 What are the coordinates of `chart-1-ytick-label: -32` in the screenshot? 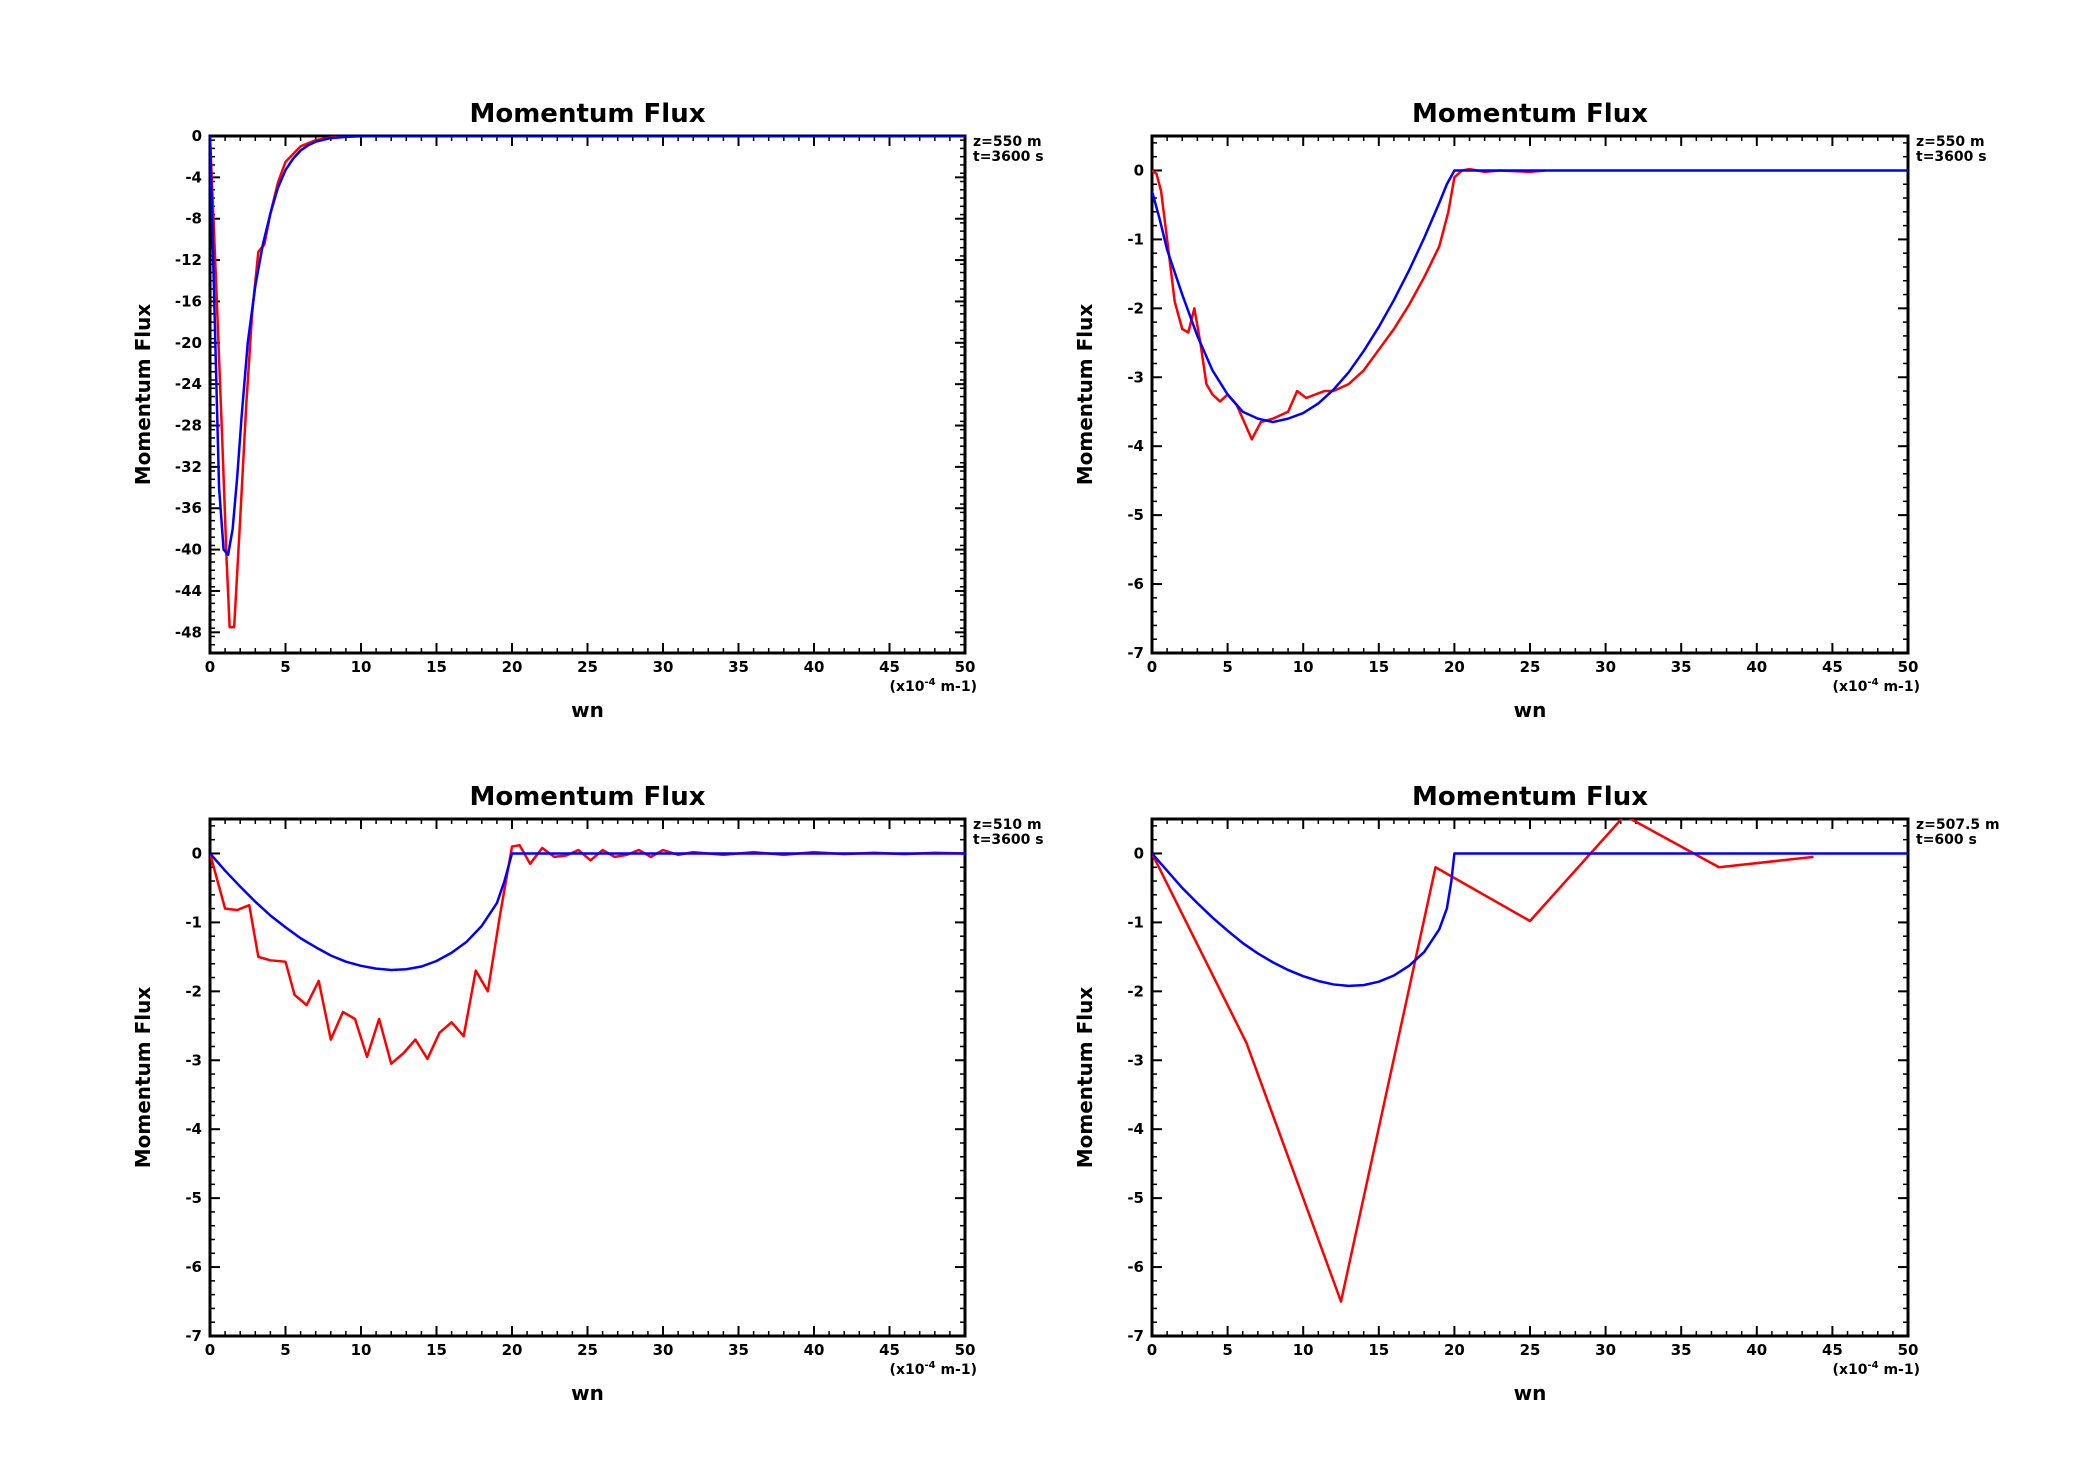 It's located at (188, 467).